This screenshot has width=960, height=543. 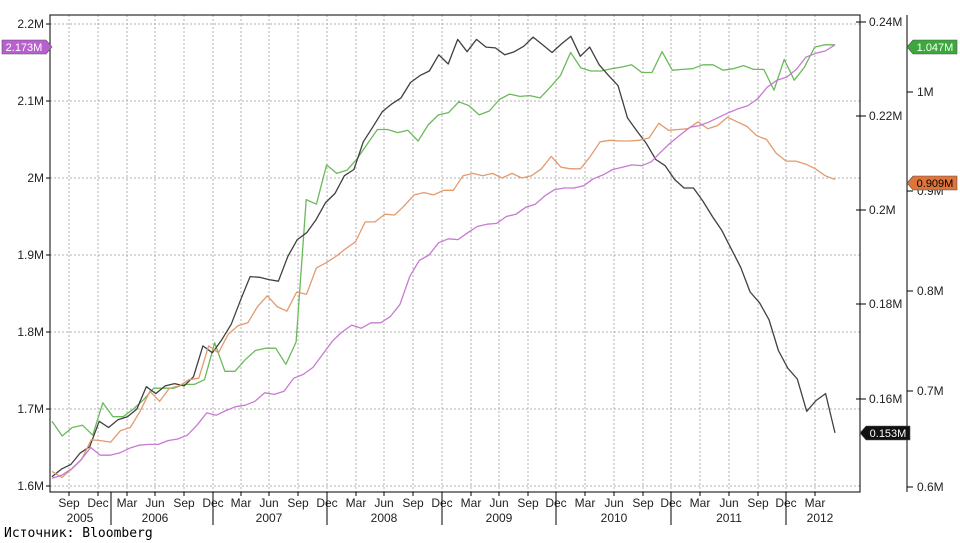 What do you see at coordinates (930, 391) in the screenshot?
I see `right-b-tick-label: 0.7M` at bounding box center [930, 391].